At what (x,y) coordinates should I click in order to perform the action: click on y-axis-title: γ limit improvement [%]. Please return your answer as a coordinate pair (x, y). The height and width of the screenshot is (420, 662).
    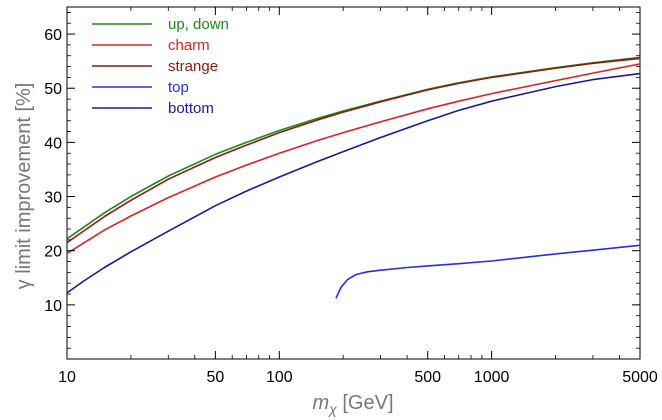
    Looking at the image, I should click on (24, 186).